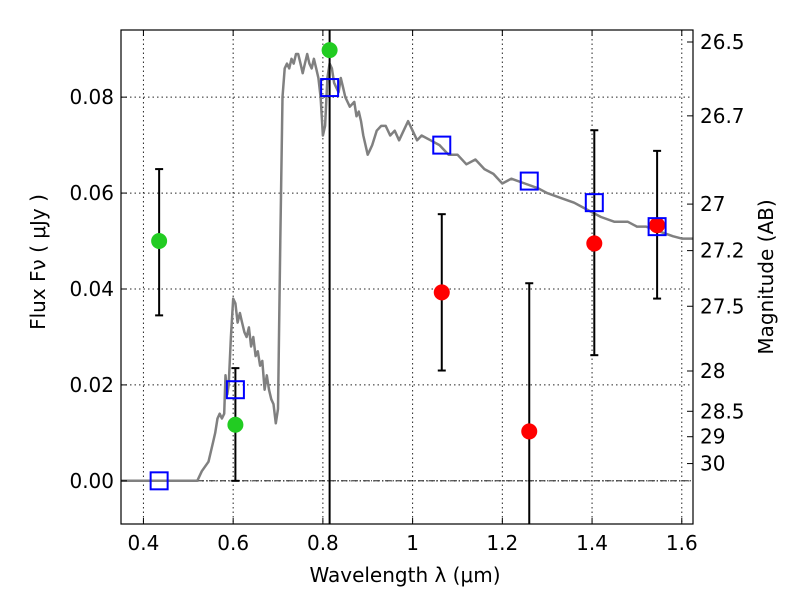  What do you see at coordinates (91, 97) in the screenshot?
I see `y-tick-label: 0.08` at bounding box center [91, 97].